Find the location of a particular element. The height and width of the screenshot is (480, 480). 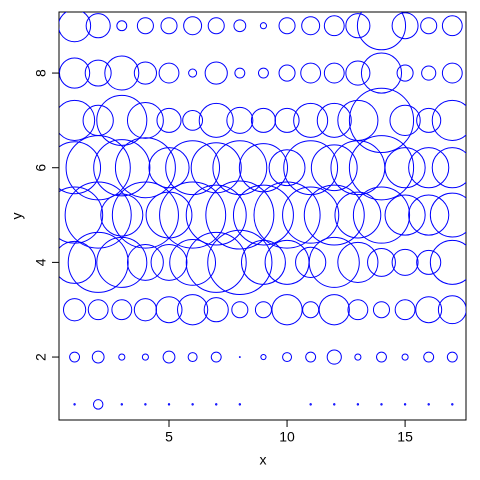

x-tick-label: 15 is located at coordinates (405, 437).